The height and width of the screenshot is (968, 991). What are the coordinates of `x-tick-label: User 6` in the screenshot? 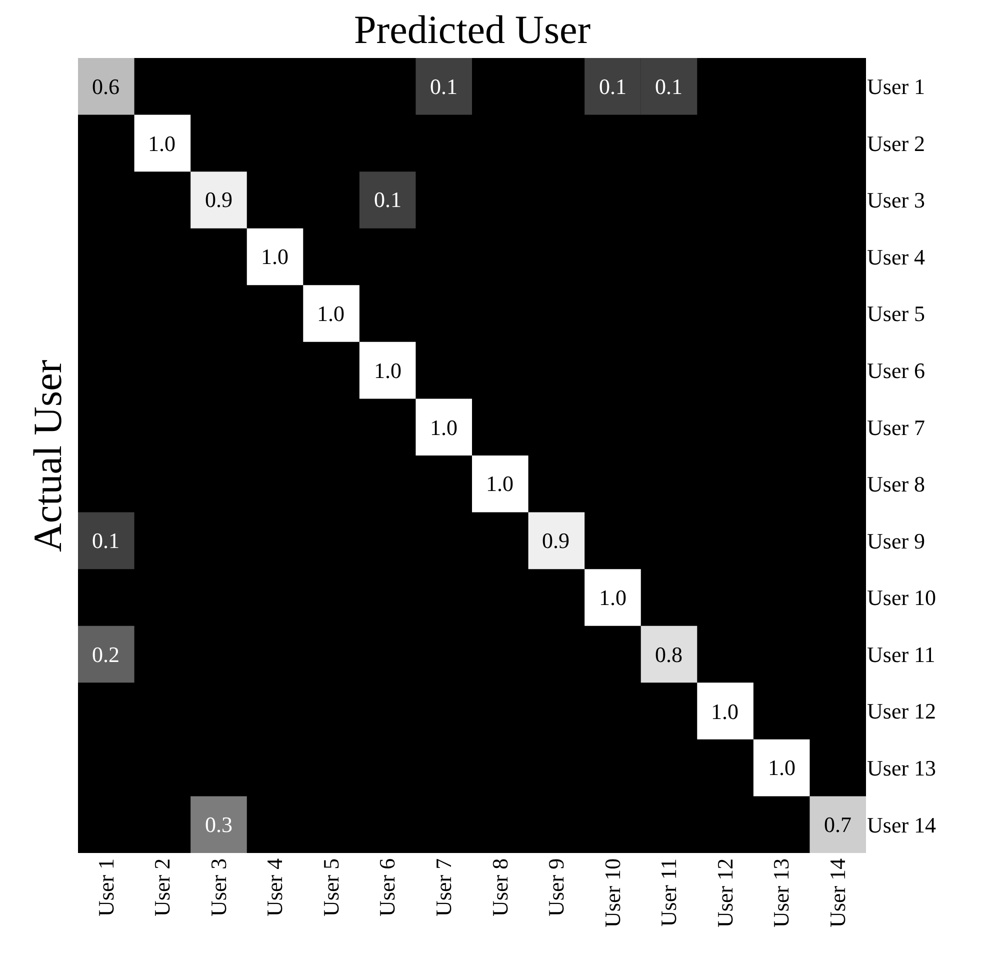 It's located at (387, 887).